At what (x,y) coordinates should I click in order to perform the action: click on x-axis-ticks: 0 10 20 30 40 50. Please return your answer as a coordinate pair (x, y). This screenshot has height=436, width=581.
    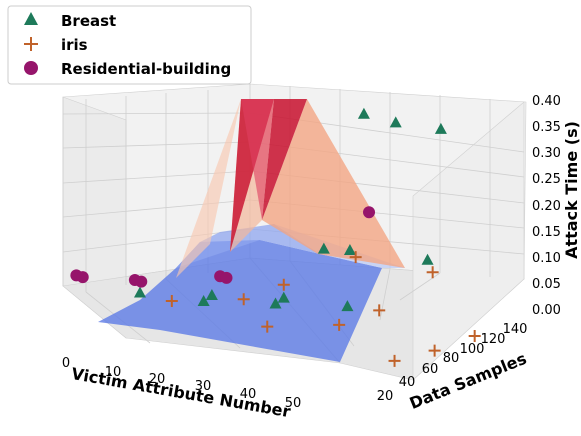
    Looking at the image, I should click on (181, 383).